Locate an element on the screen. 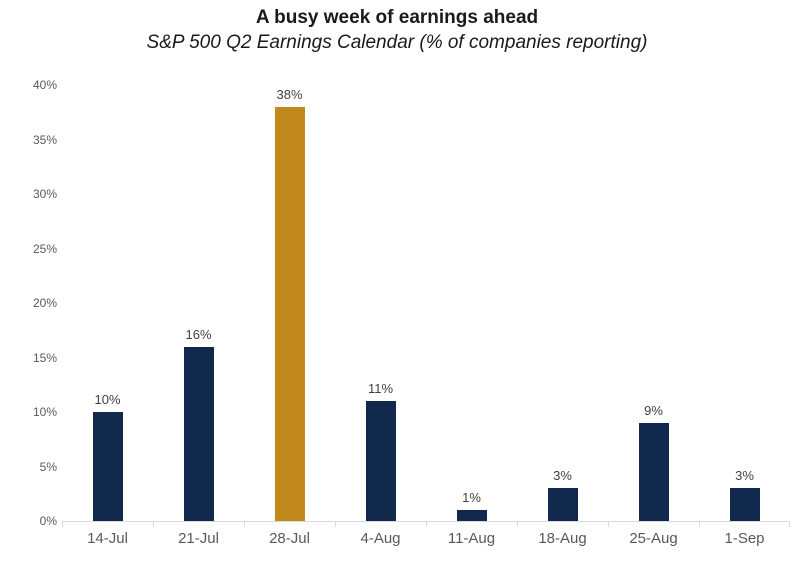 The width and height of the screenshot is (794, 578). y-axis: 0% 5% 10% 15% 20% 25% 30% 35% 40% is located at coordinates (28, 303).